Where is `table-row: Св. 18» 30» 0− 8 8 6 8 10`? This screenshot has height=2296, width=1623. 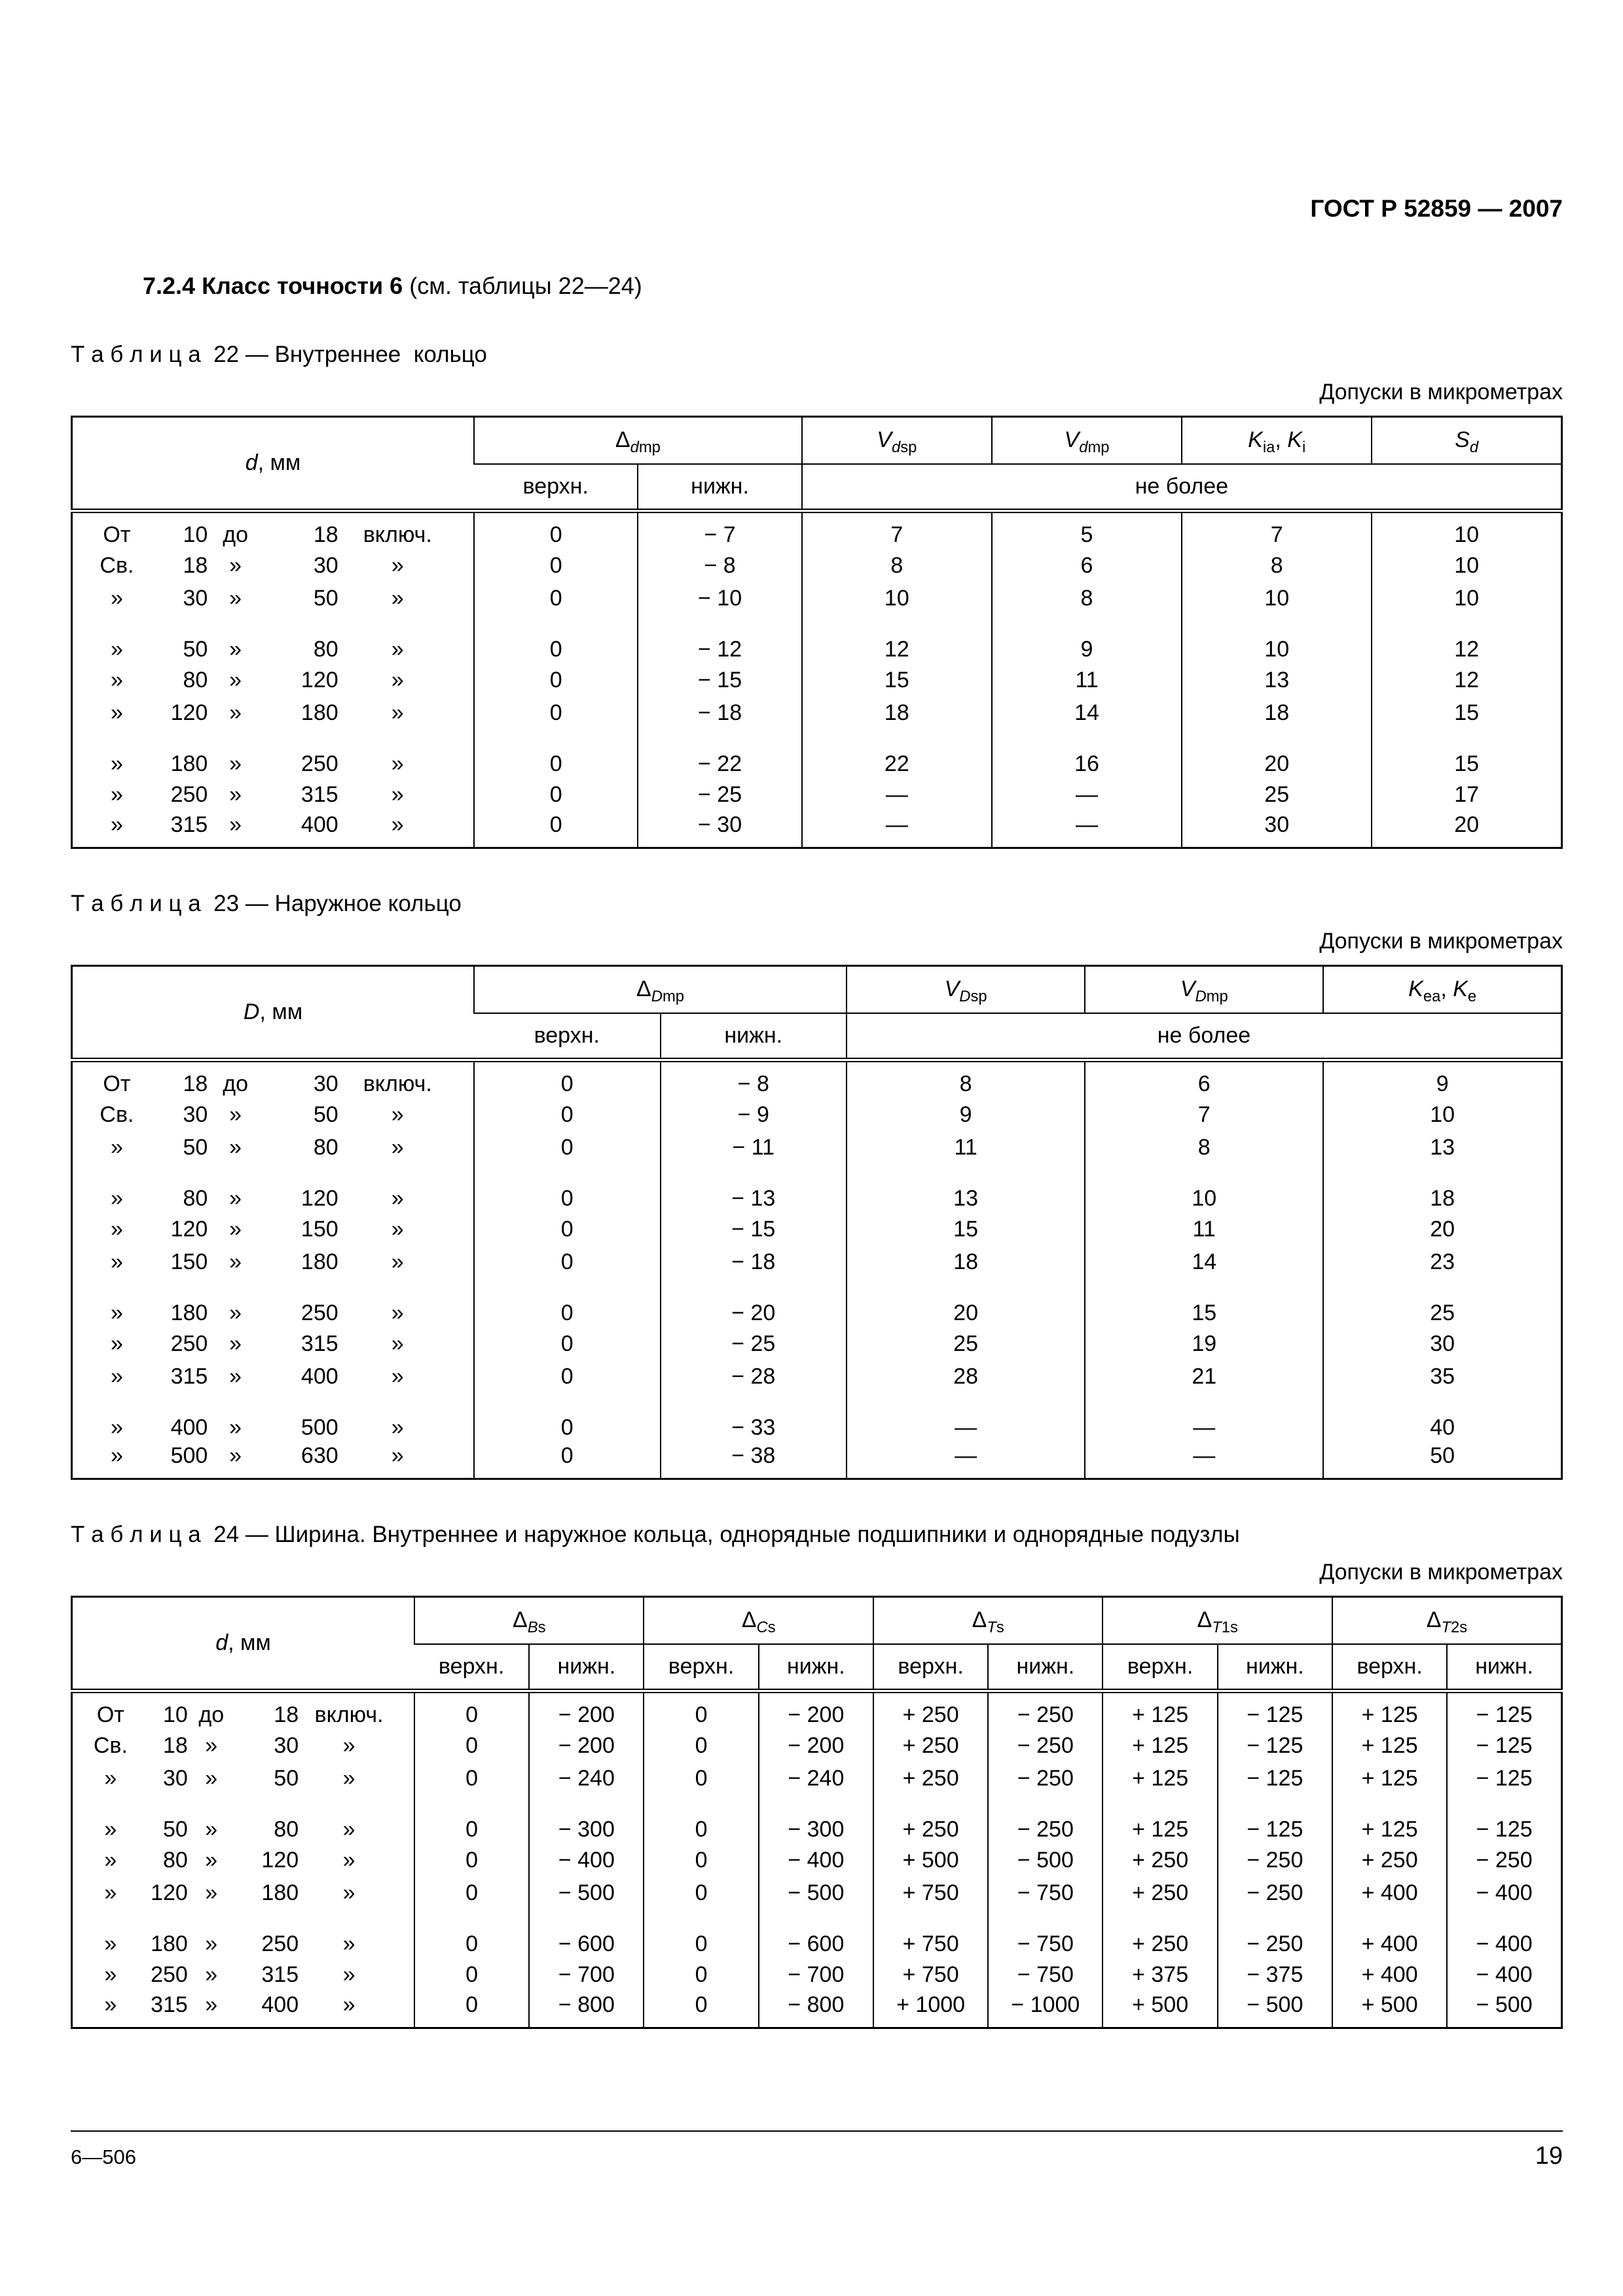
table-row: Св. 18» 30» 0− 8 8 6 8 10 is located at coordinates (817, 565).